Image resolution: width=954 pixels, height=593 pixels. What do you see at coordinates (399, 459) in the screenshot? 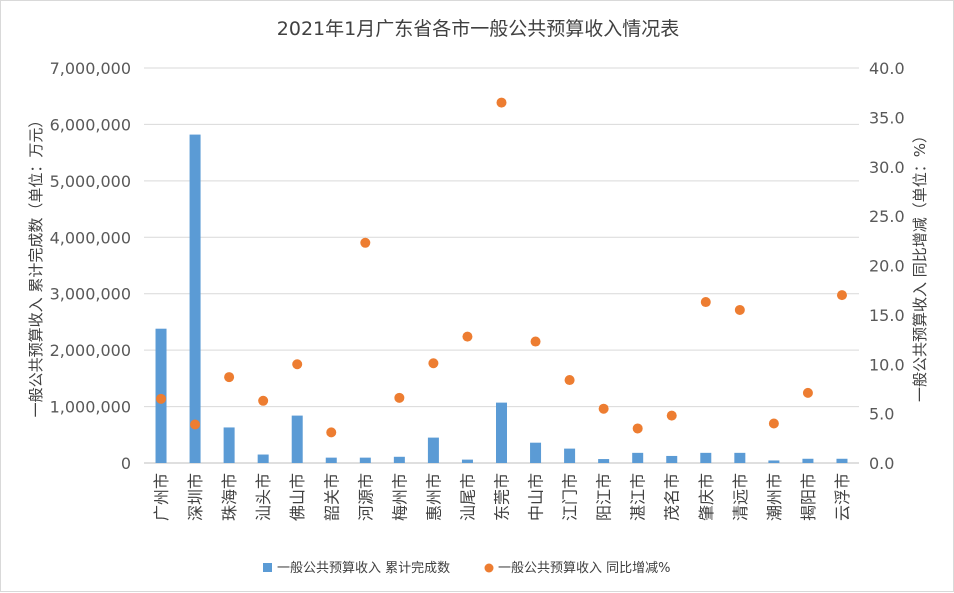
I see `bar-梅州市` at bounding box center [399, 459].